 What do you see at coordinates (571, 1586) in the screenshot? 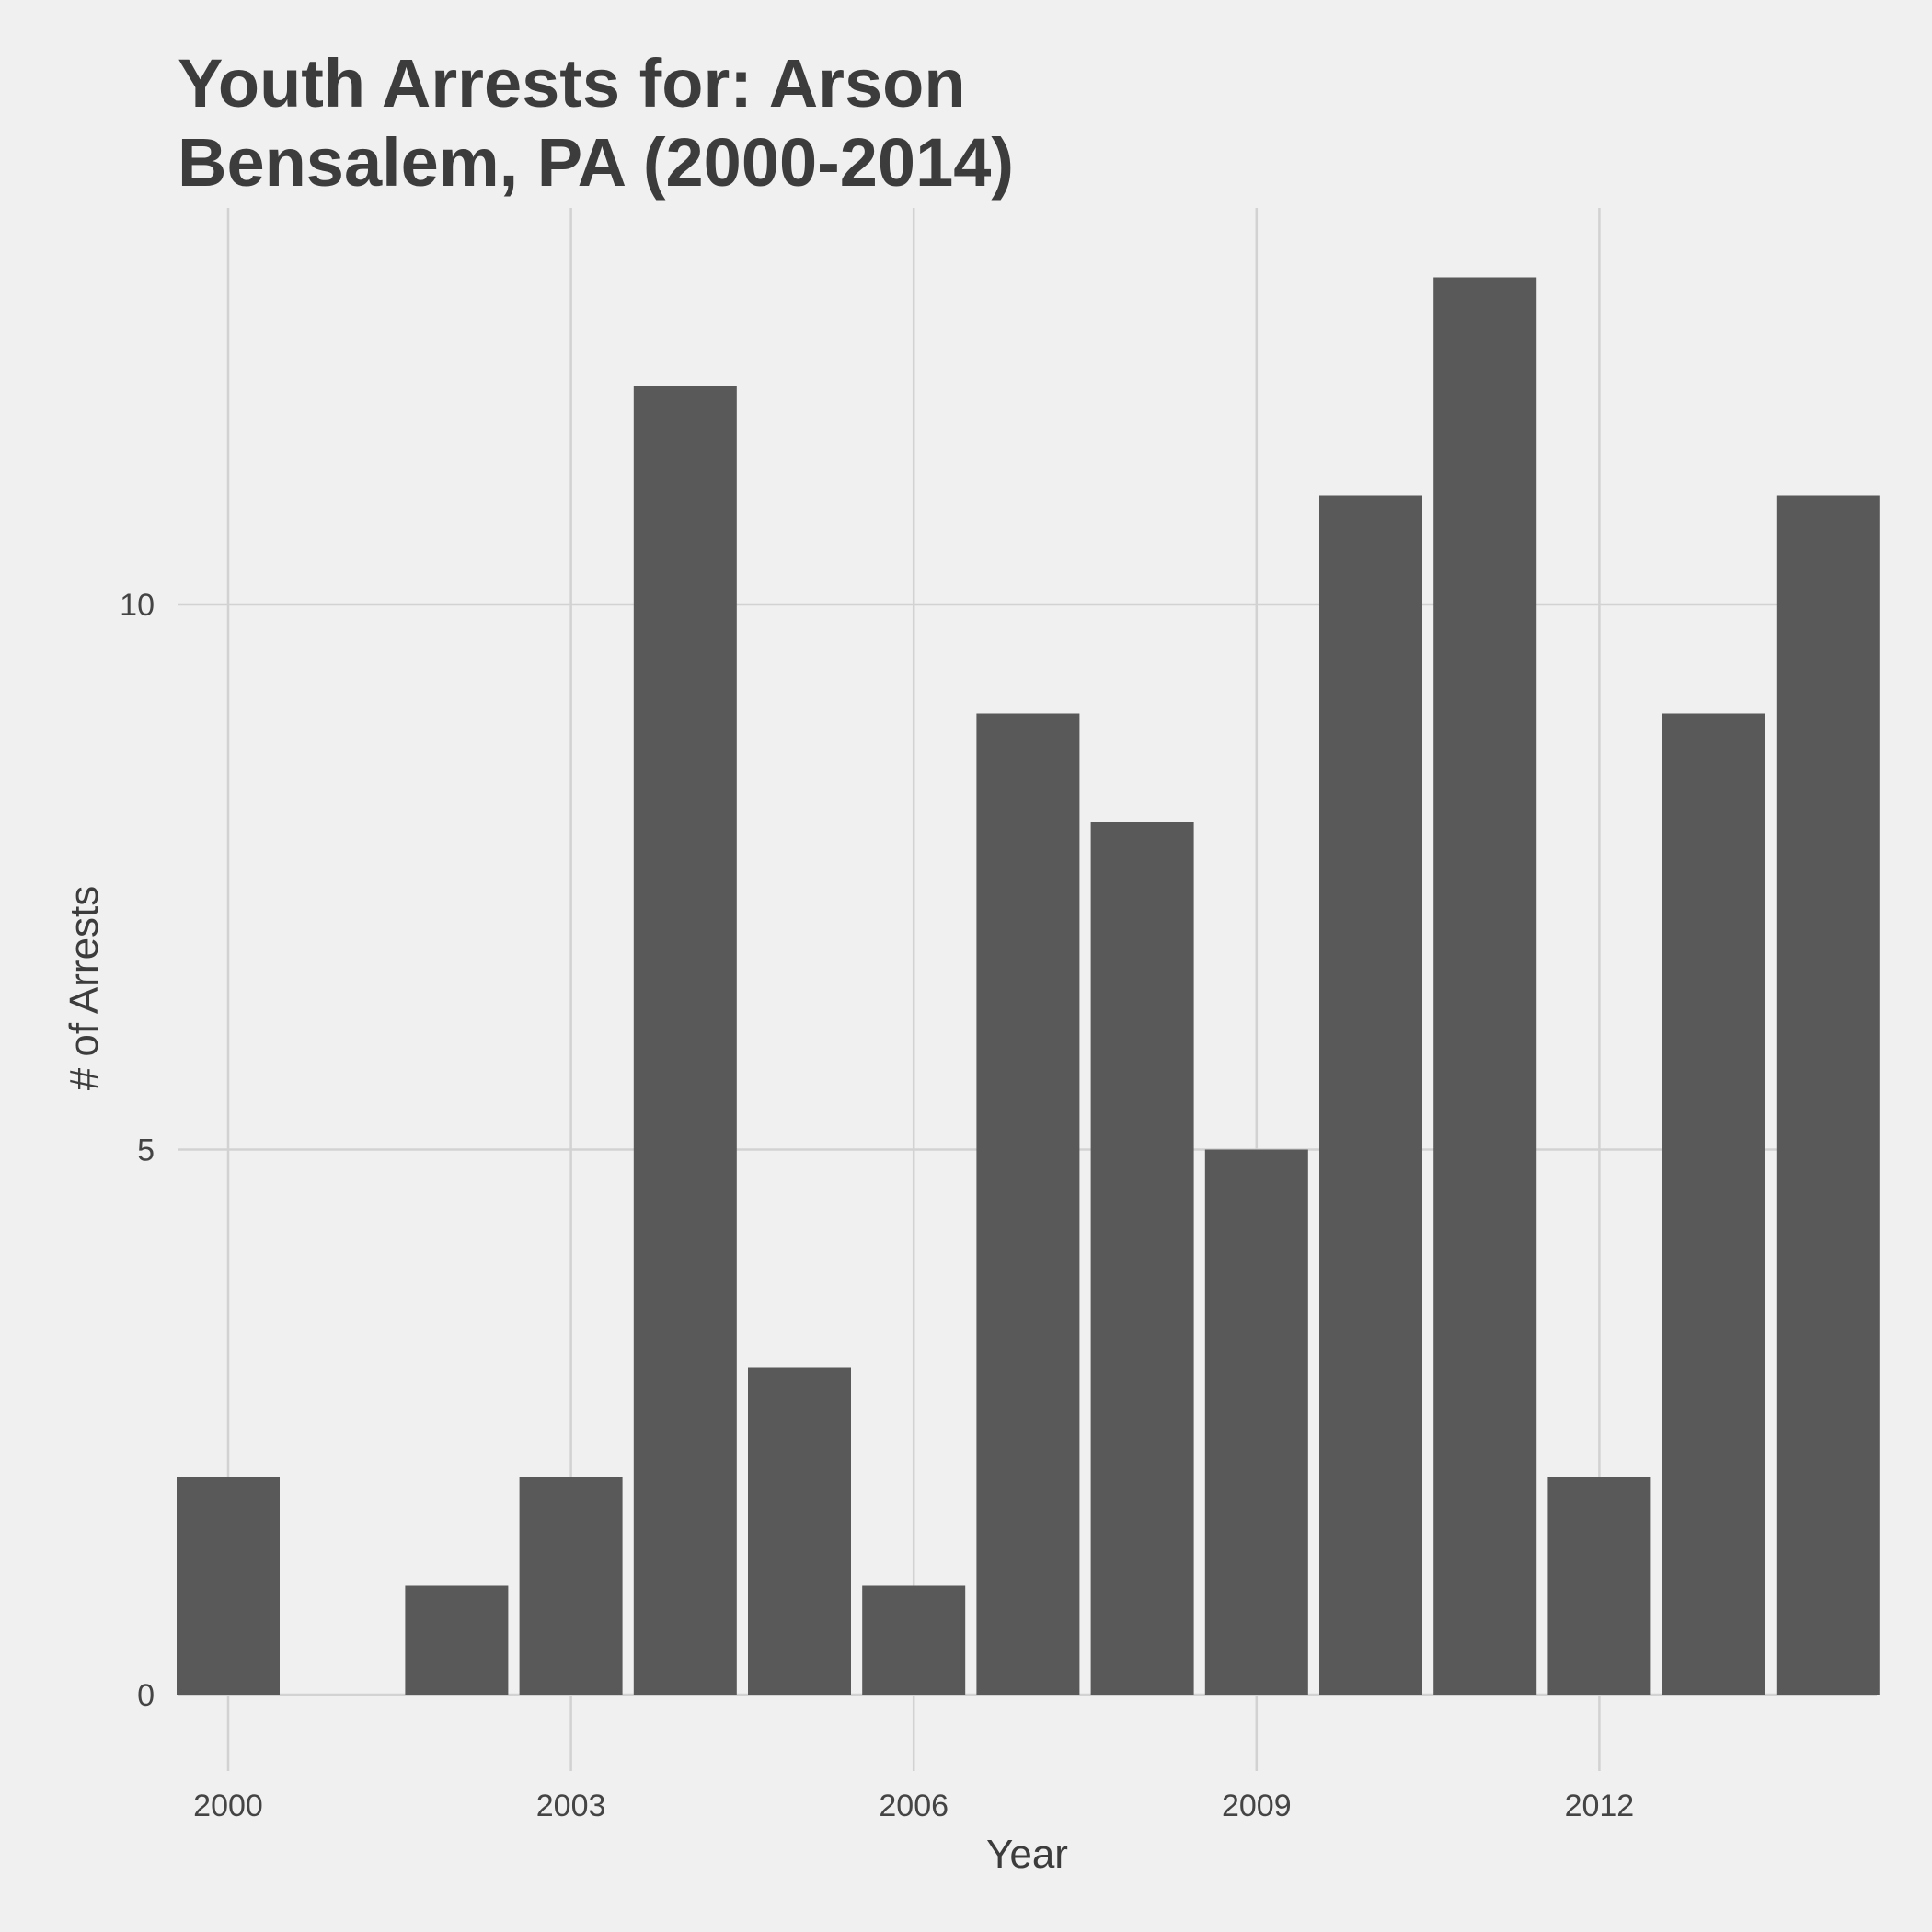
I see `bar-2003` at bounding box center [571, 1586].